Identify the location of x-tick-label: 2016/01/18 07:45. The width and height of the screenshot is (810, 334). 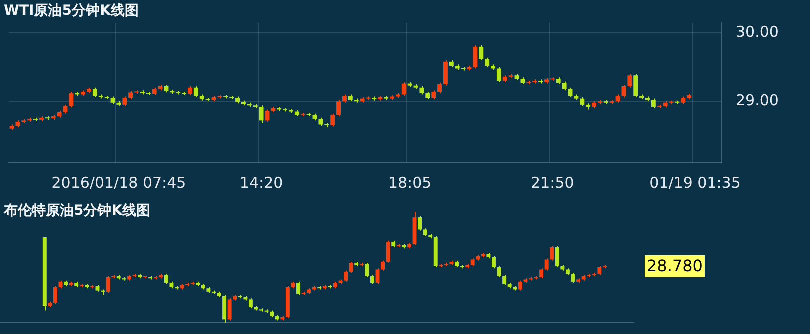
(119, 183).